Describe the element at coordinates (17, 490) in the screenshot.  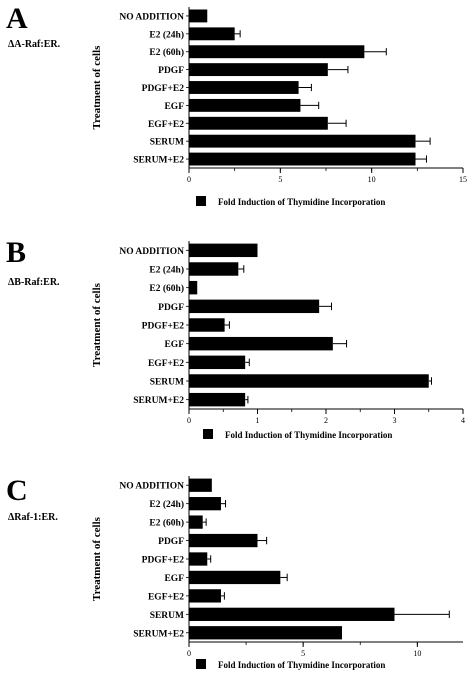
I see `panel-letter: C` at that location.